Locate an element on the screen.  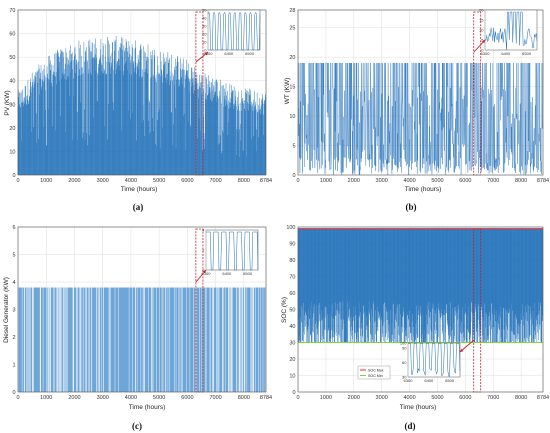
panel-a-inset-xtick-0: 6300 is located at coordinates (209, 53).